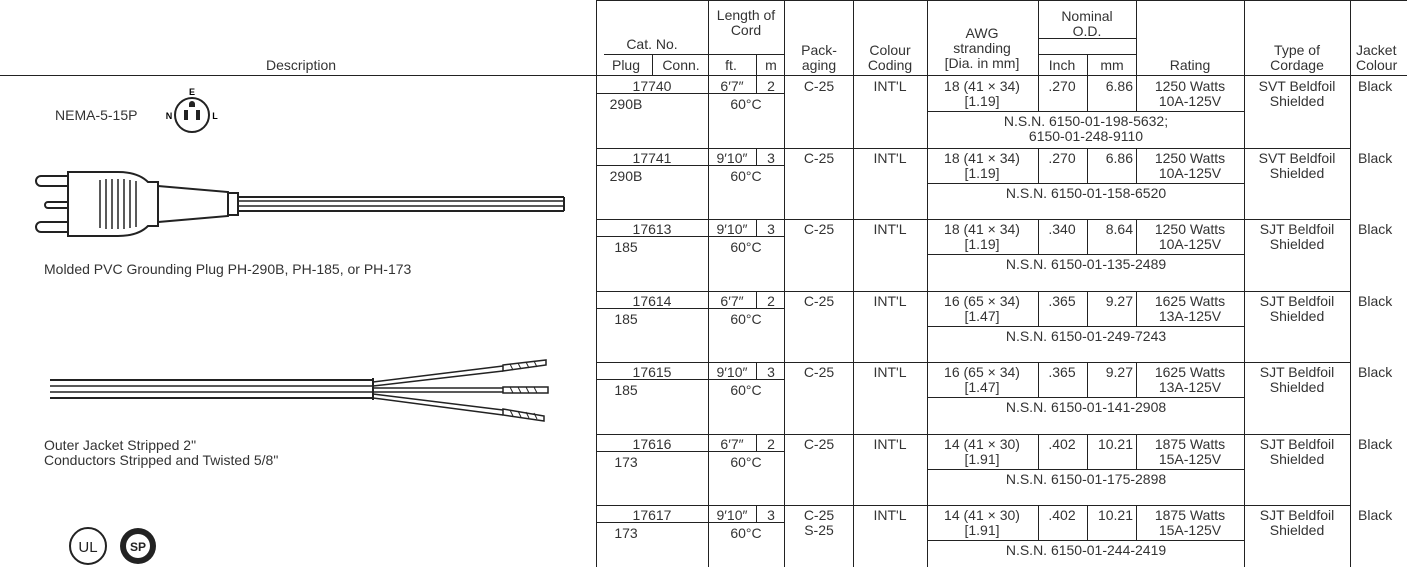 This screenshot has height=568, width=1407. Describe the element at coordinates (1086, 264) in the screenshot. I see `nsn-number: N.S.N. 6150-01-135-2489` at that location.